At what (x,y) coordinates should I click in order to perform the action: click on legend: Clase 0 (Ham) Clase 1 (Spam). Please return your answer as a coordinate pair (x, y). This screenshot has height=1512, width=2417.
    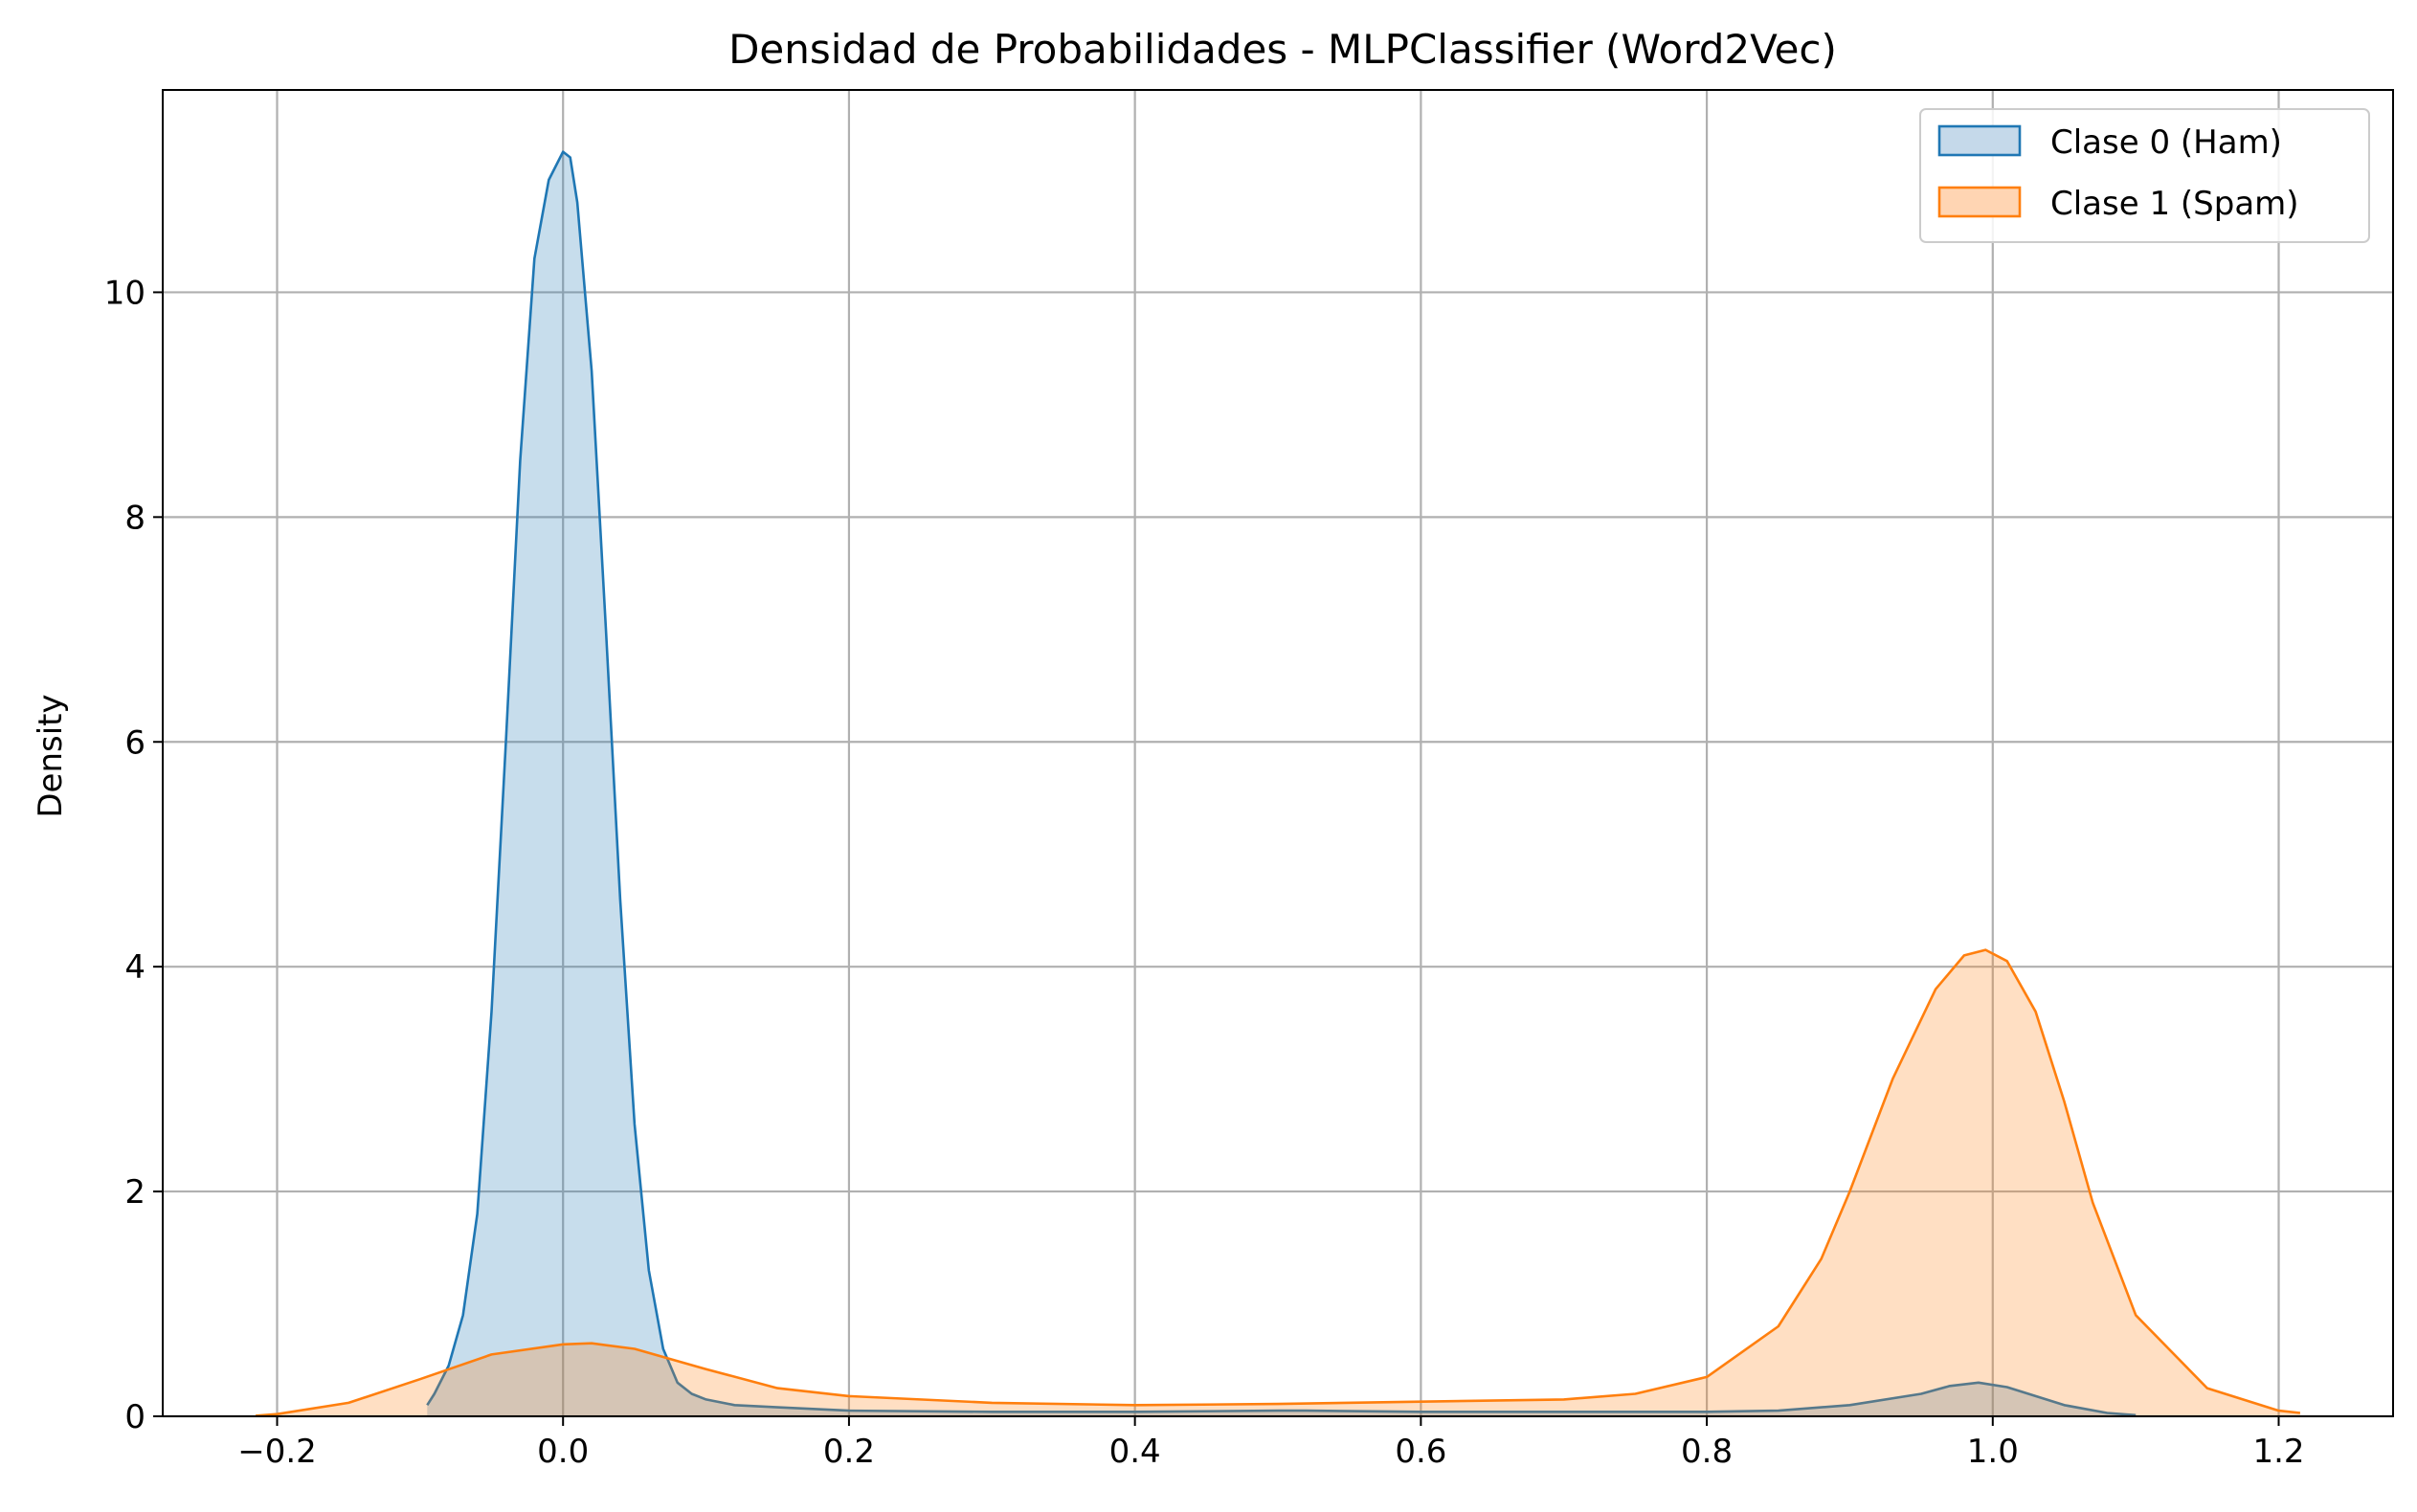
    Looking at the image, I should click on (2144, 175).